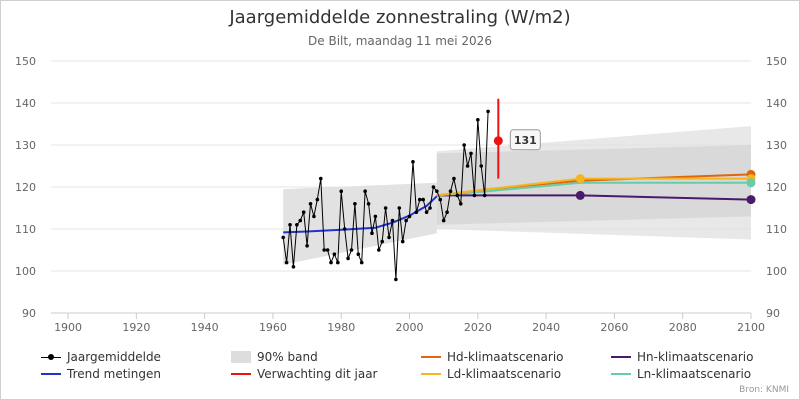 This screenshot has height=400, width=800. I want to click on forecast-point, so click(498, 141).